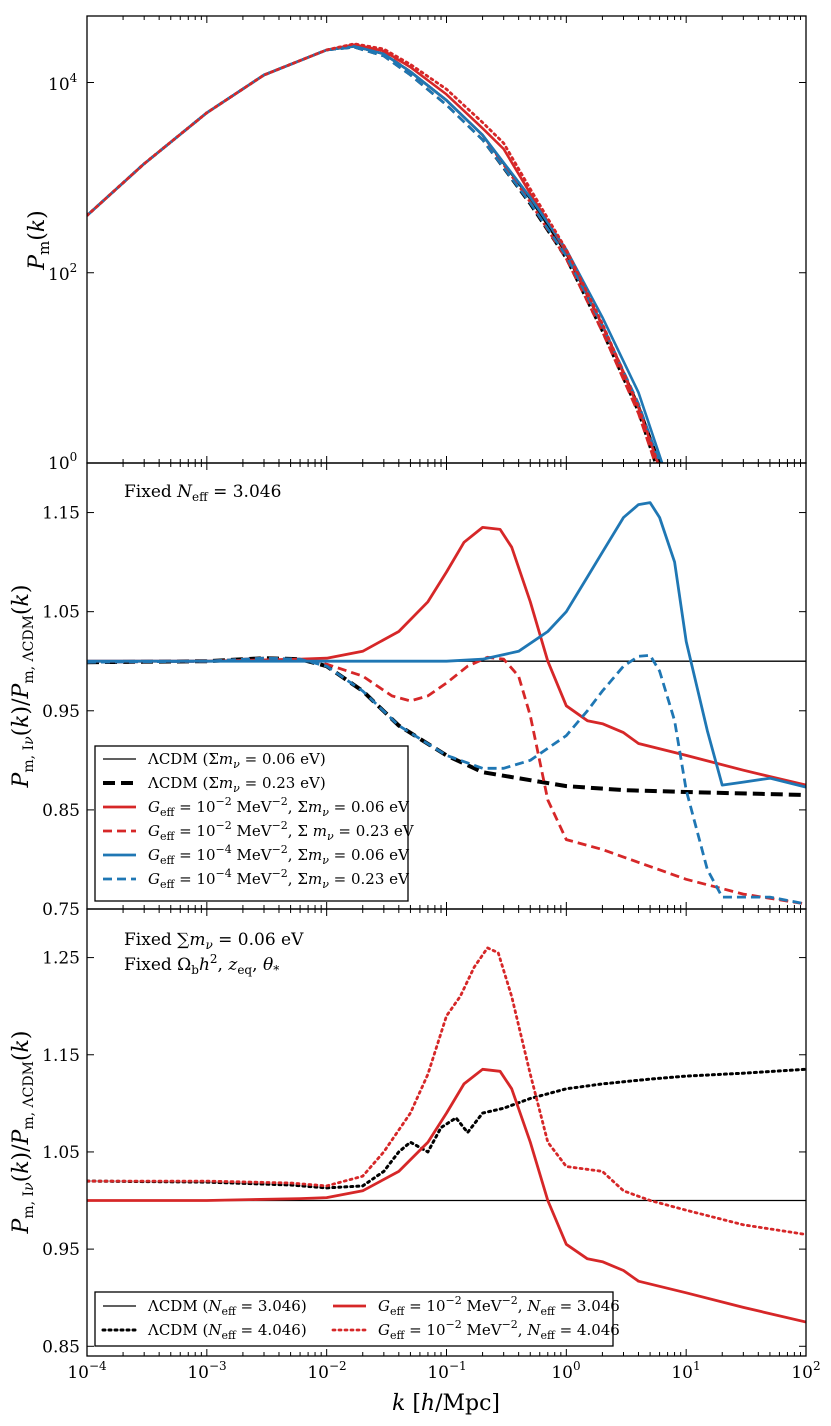 The image size is (831, 1426). I want to click on xtick-label-1e2: 10², so click(805, 1371).